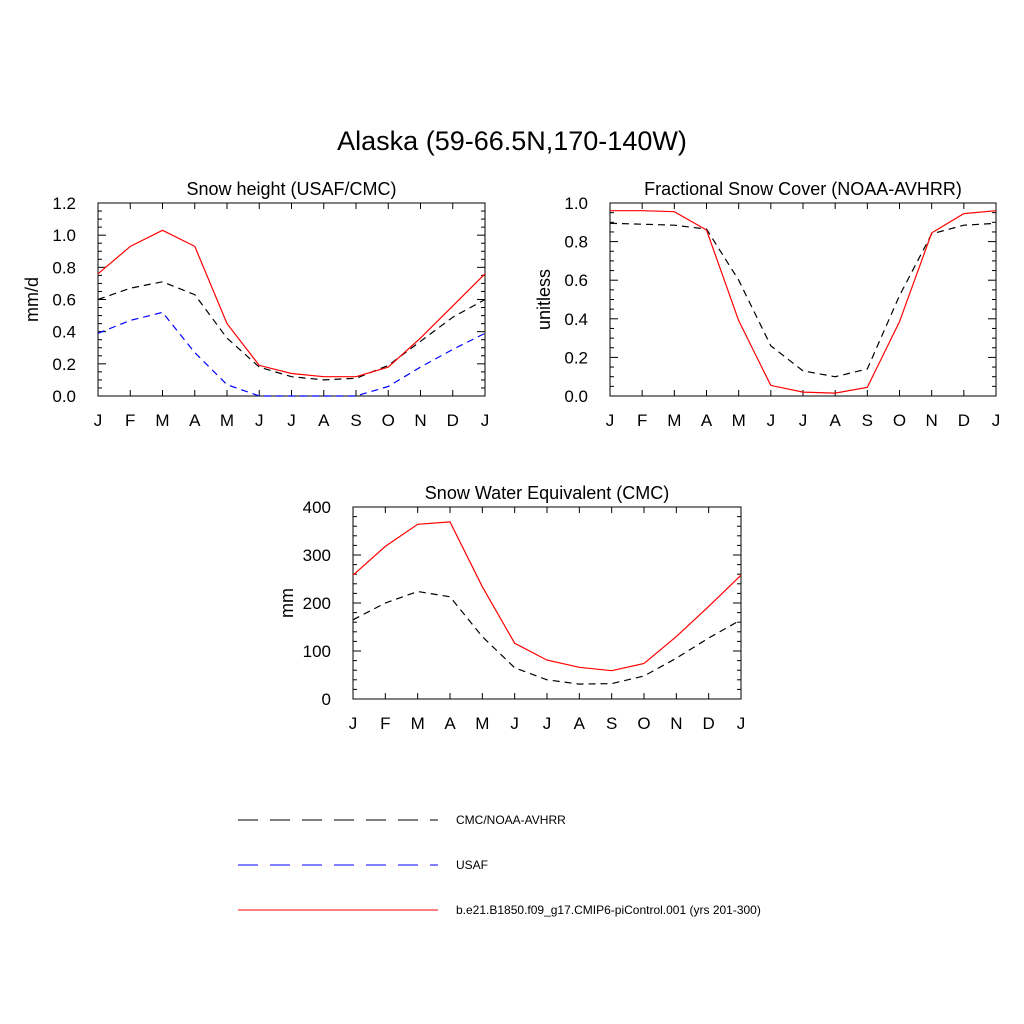  What do you see at coordinates (64, 267) in the screenshot?
I see `snow-height-y-tick-label: 0.8` at bounding box center [64, 267].